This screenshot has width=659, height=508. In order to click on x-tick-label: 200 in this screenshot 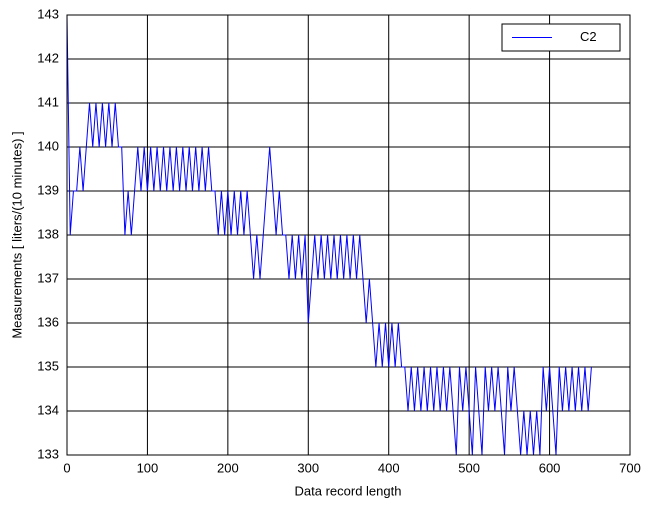, I will do `click(228, 467)`.